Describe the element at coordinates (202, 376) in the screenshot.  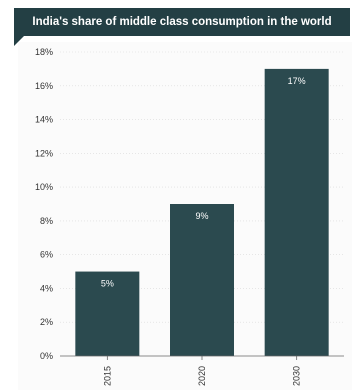
I see `x-tick-label: 2020` at that location.